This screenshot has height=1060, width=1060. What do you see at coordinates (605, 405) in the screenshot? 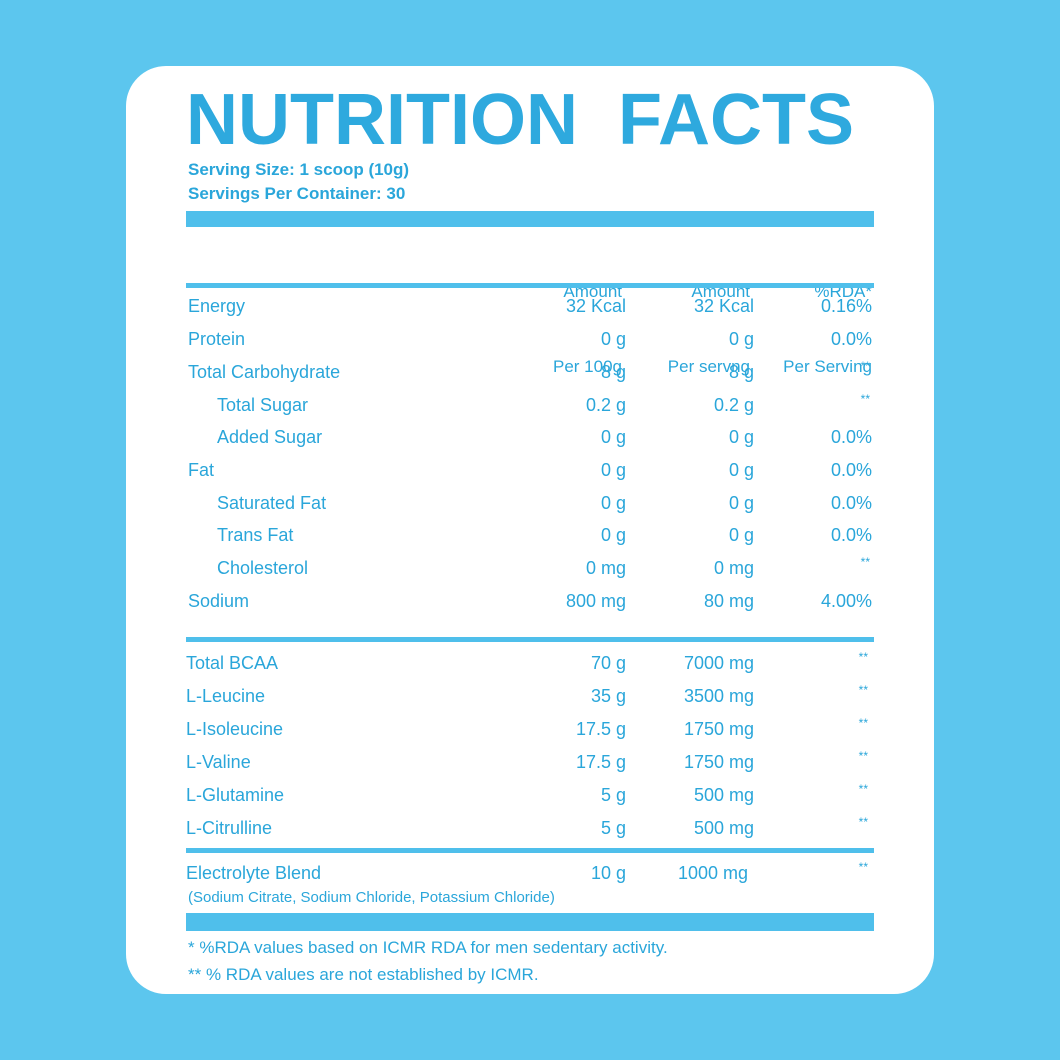
I see `nutrient-per-100g: 0.2 g` at bounding box center [605, 405].